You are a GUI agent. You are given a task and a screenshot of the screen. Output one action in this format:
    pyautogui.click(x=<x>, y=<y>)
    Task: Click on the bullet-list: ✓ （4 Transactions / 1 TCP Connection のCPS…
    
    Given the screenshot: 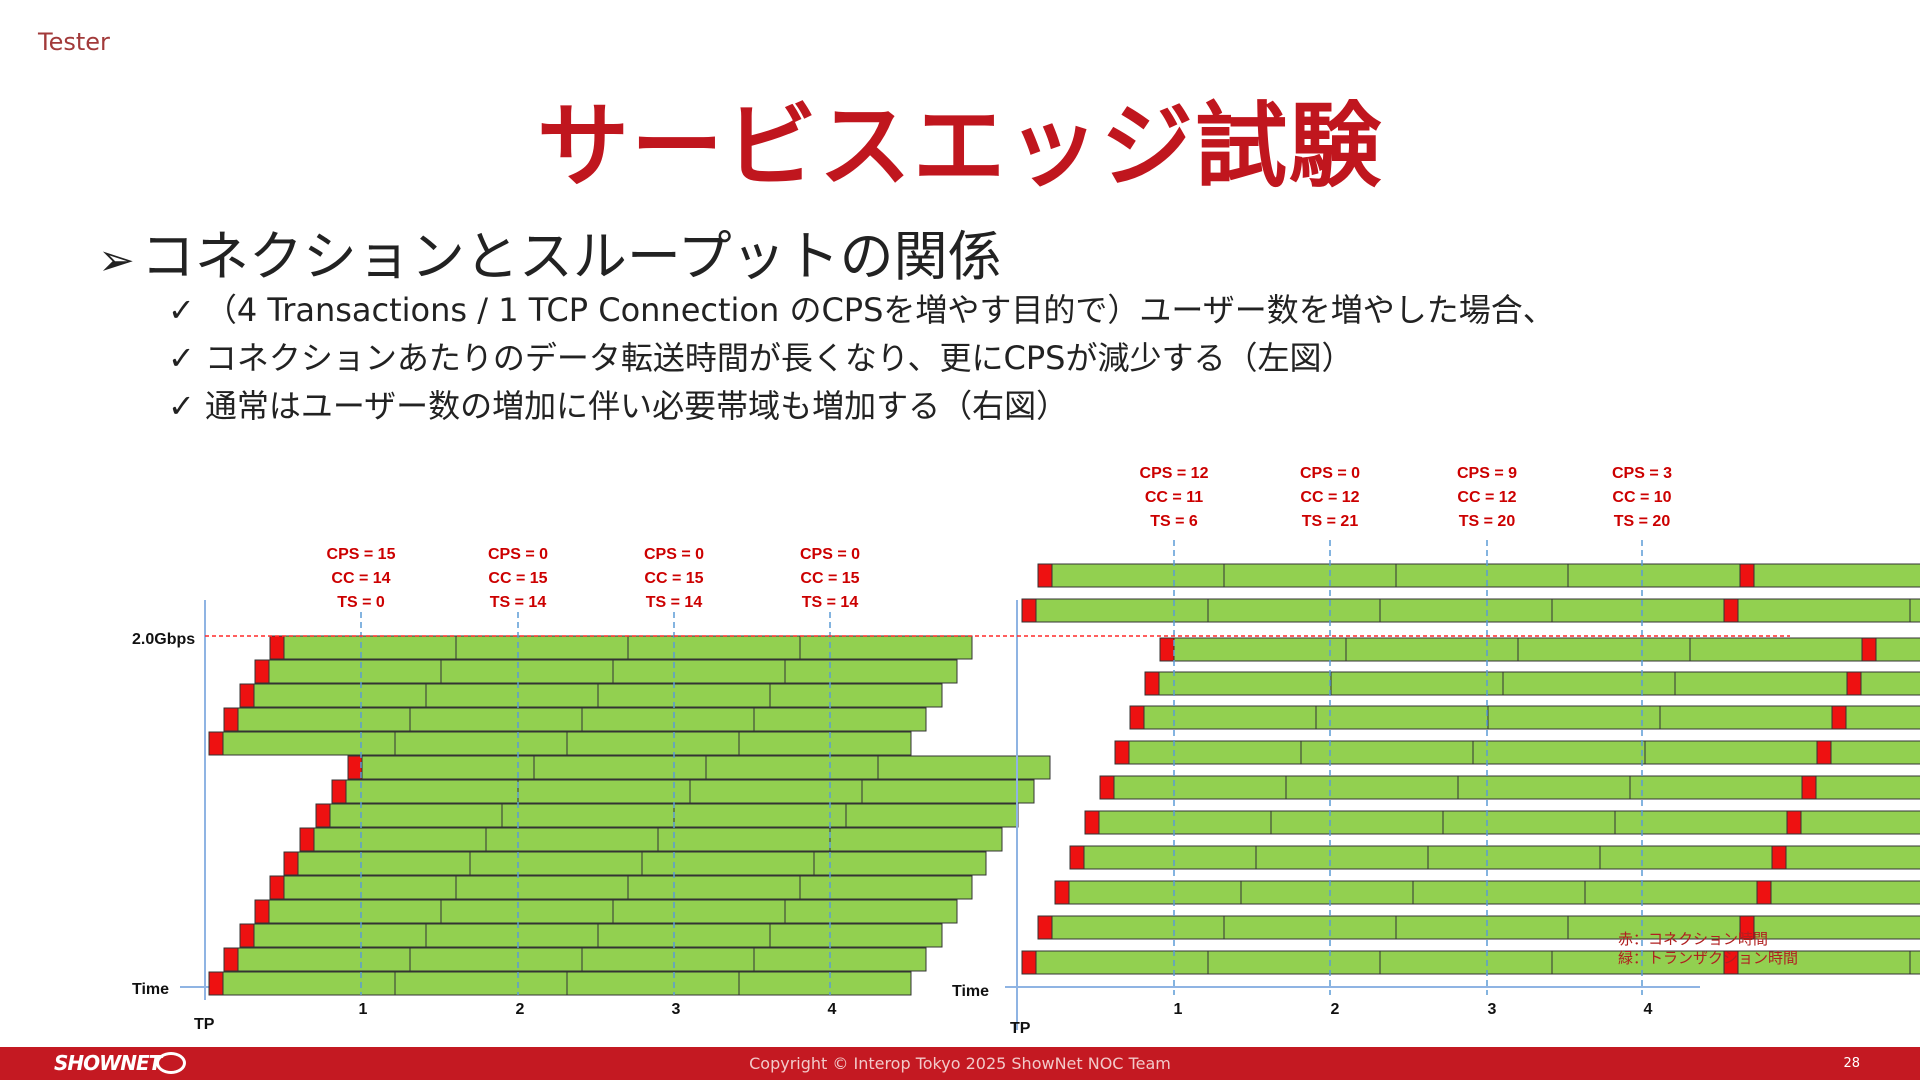 What is the action you would take?
    pyautogui.click(x=861, y=360)
    